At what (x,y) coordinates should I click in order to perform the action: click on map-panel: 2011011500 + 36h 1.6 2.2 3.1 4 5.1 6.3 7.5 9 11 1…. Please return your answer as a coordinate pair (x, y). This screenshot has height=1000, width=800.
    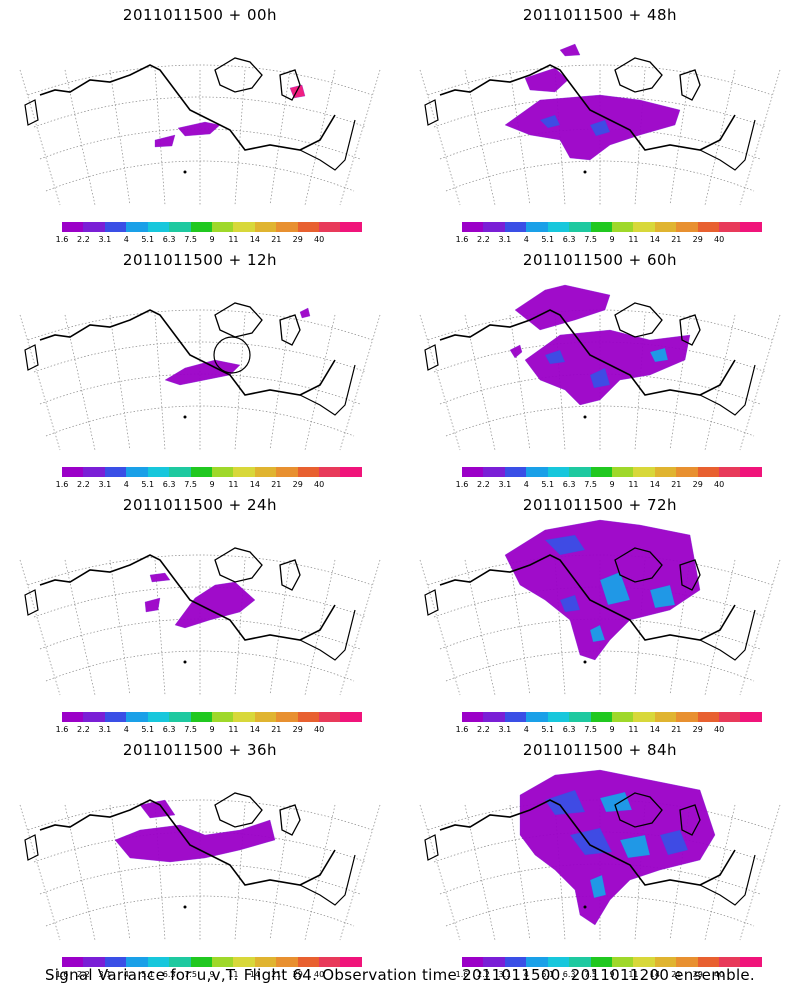
    Looking at the image, I should click on (200, 857).